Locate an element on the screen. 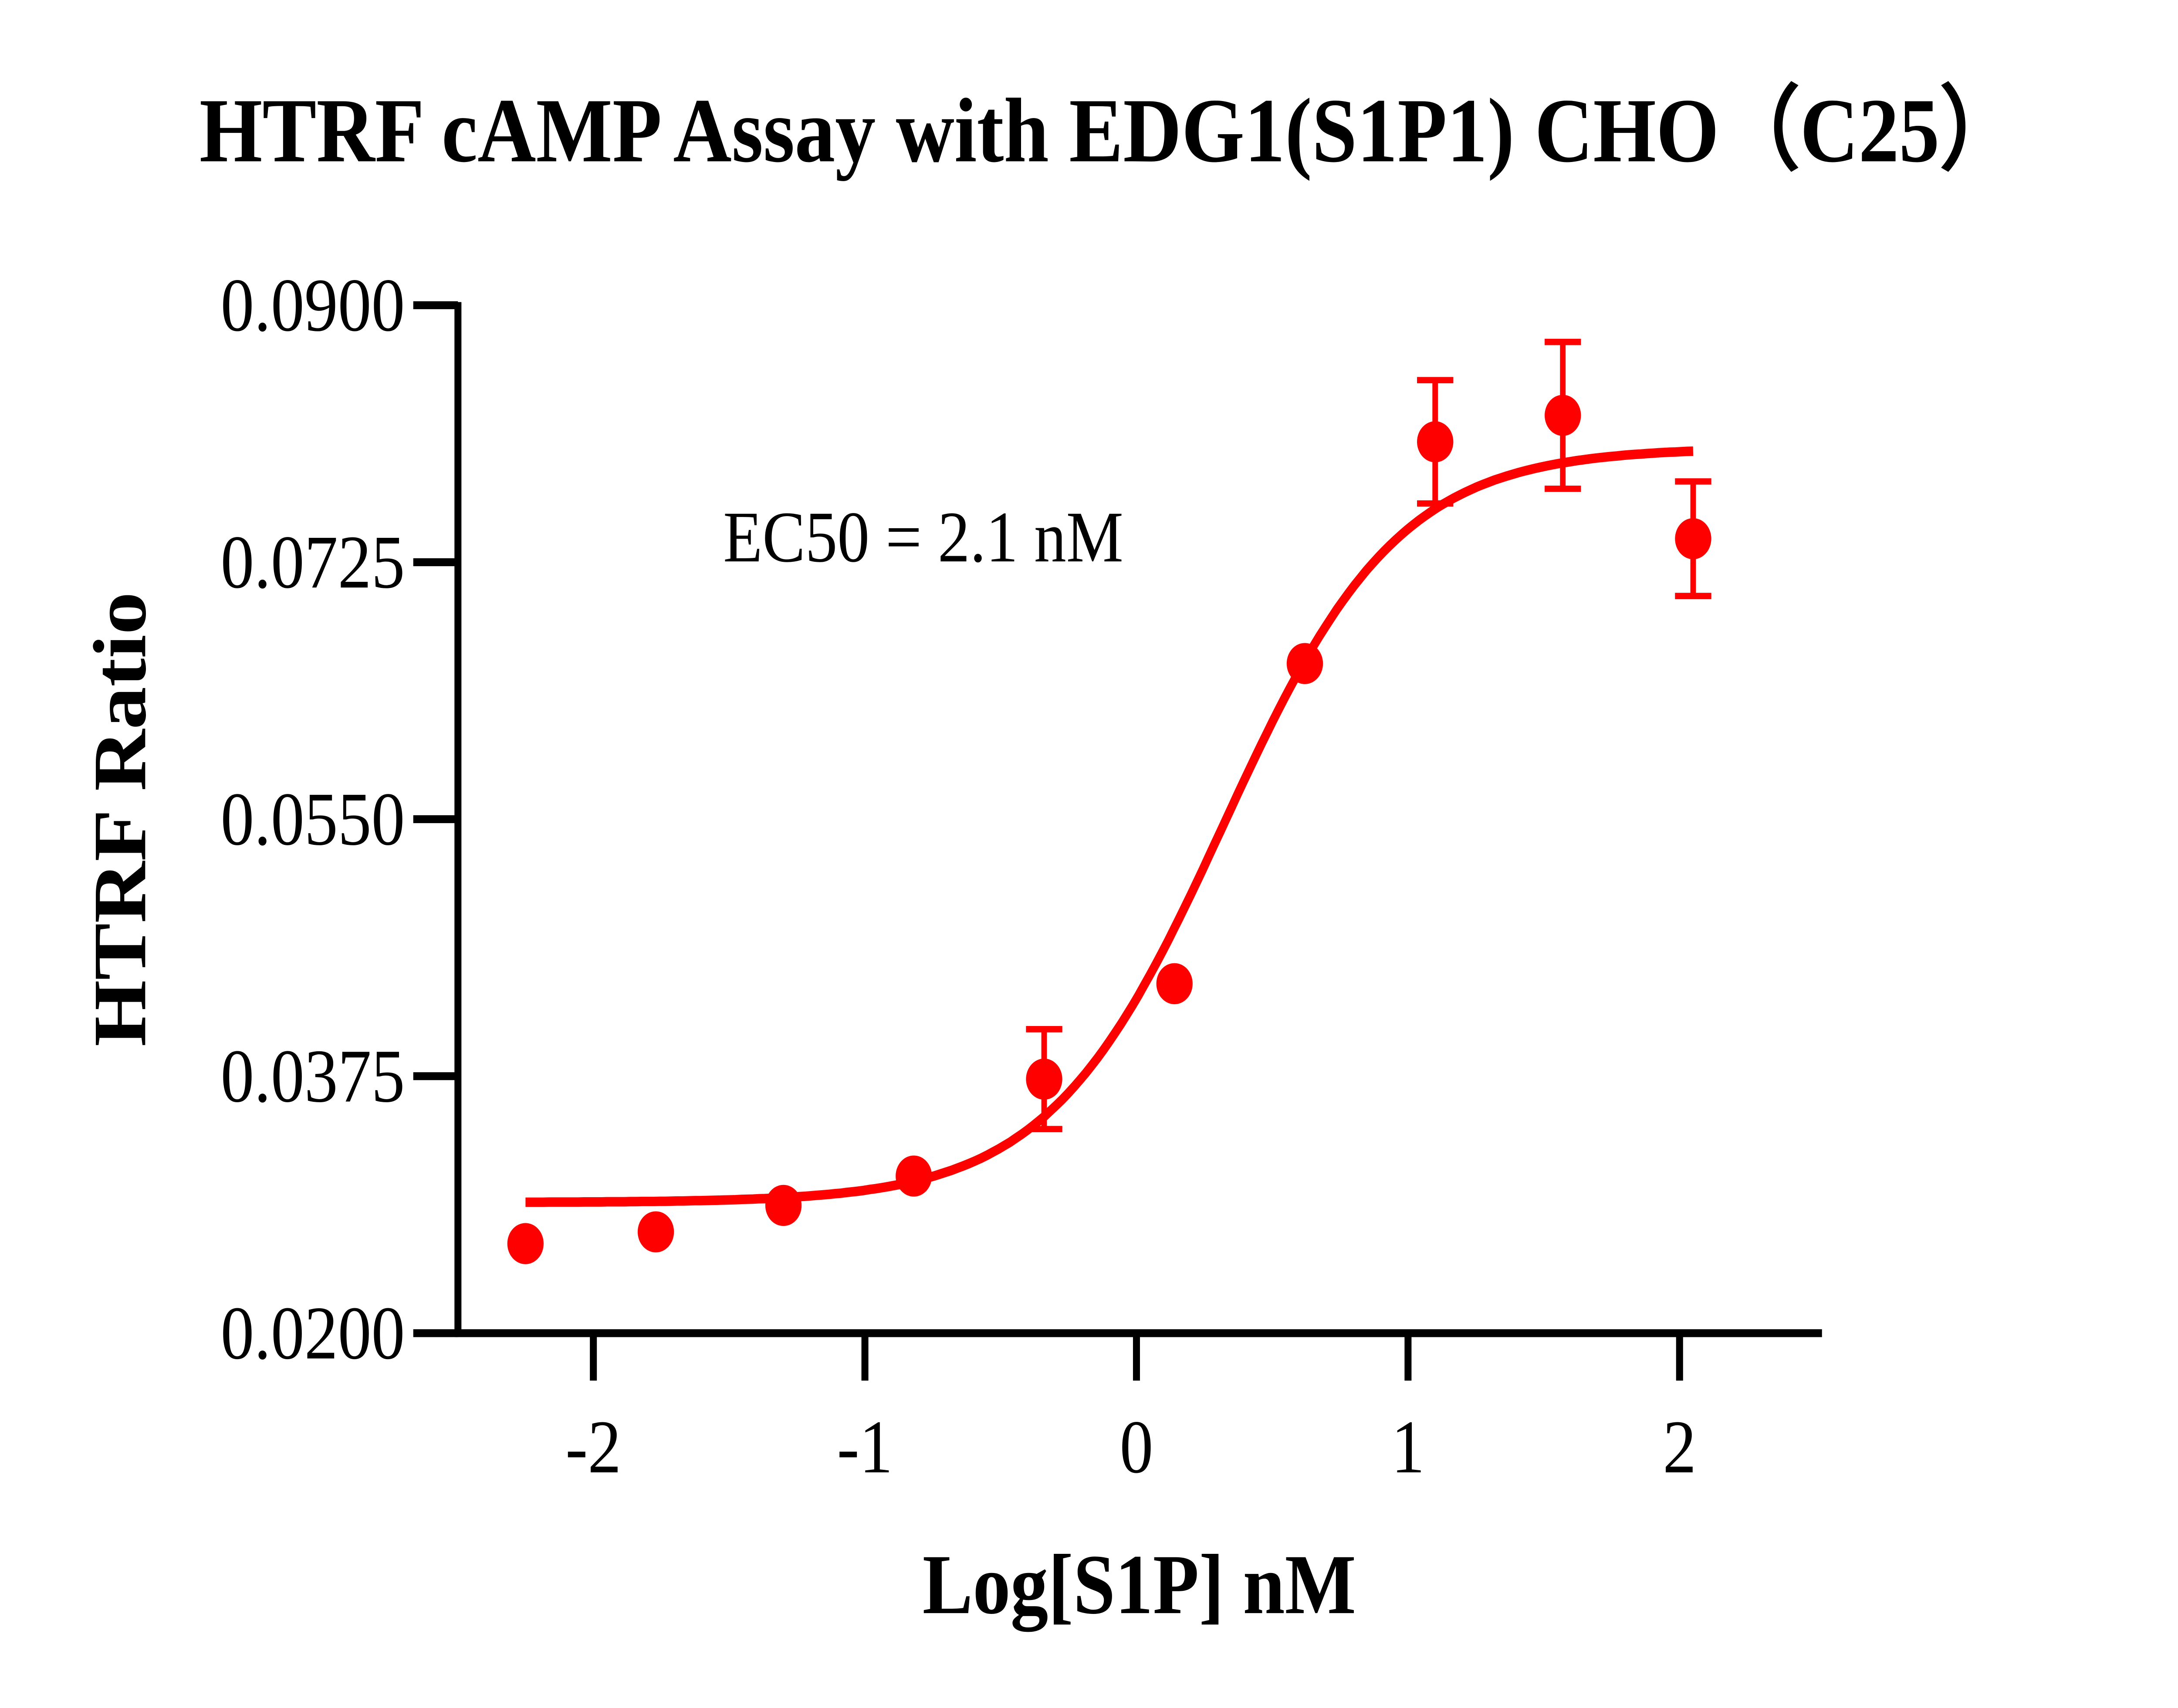  y-tick-label: 0.0550 is located at coordinates (312, 819).